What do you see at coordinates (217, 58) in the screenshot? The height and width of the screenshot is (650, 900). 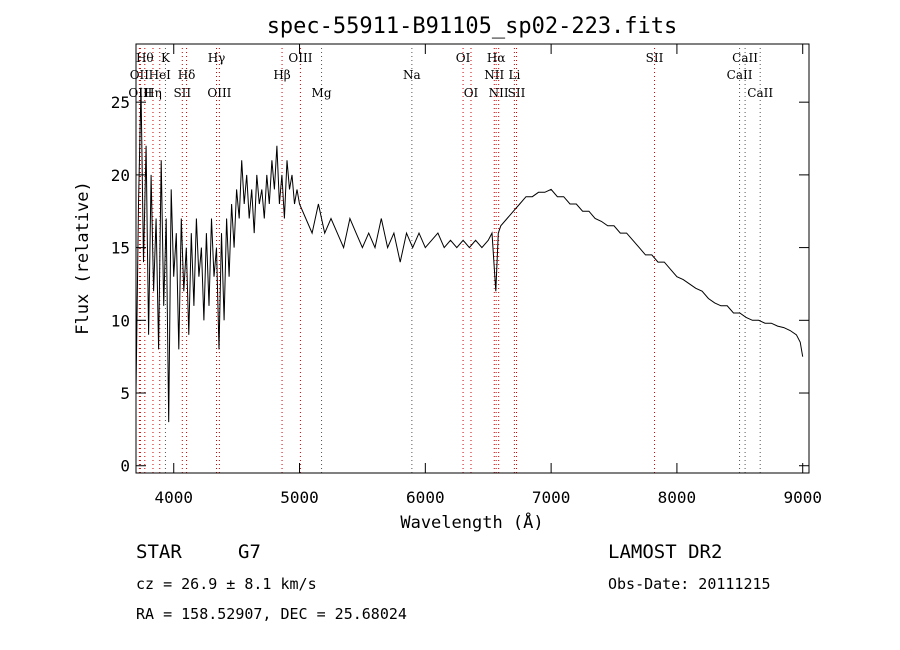 I see `spectral-line-label: Hγ` at bounding box center [217, 58].